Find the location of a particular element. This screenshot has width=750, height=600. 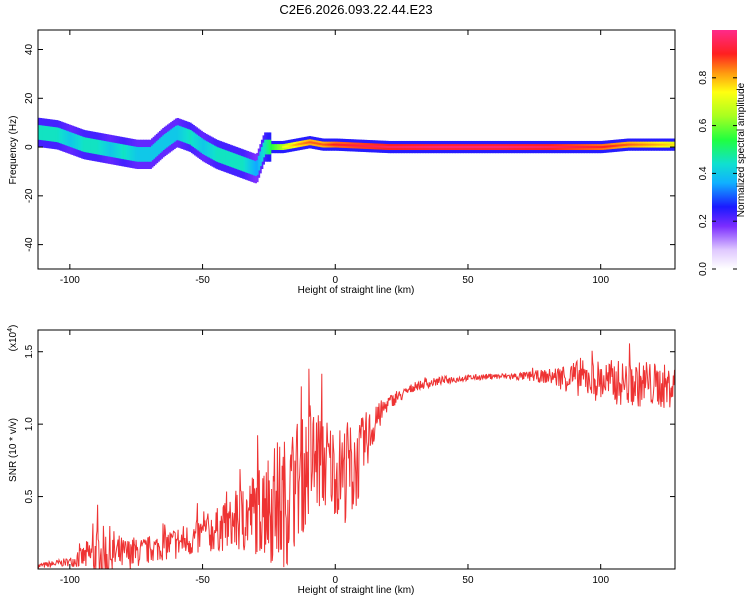

spectrogram-y-tick-label: 0 is located at coordinates (29, 147).